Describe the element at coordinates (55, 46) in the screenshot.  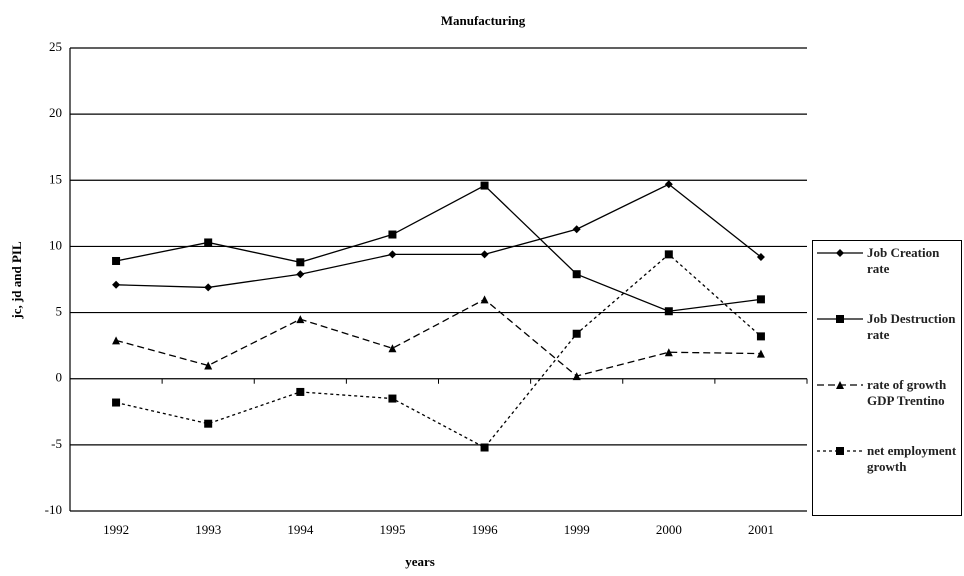
I see `y-tick-label: 25` at that location.